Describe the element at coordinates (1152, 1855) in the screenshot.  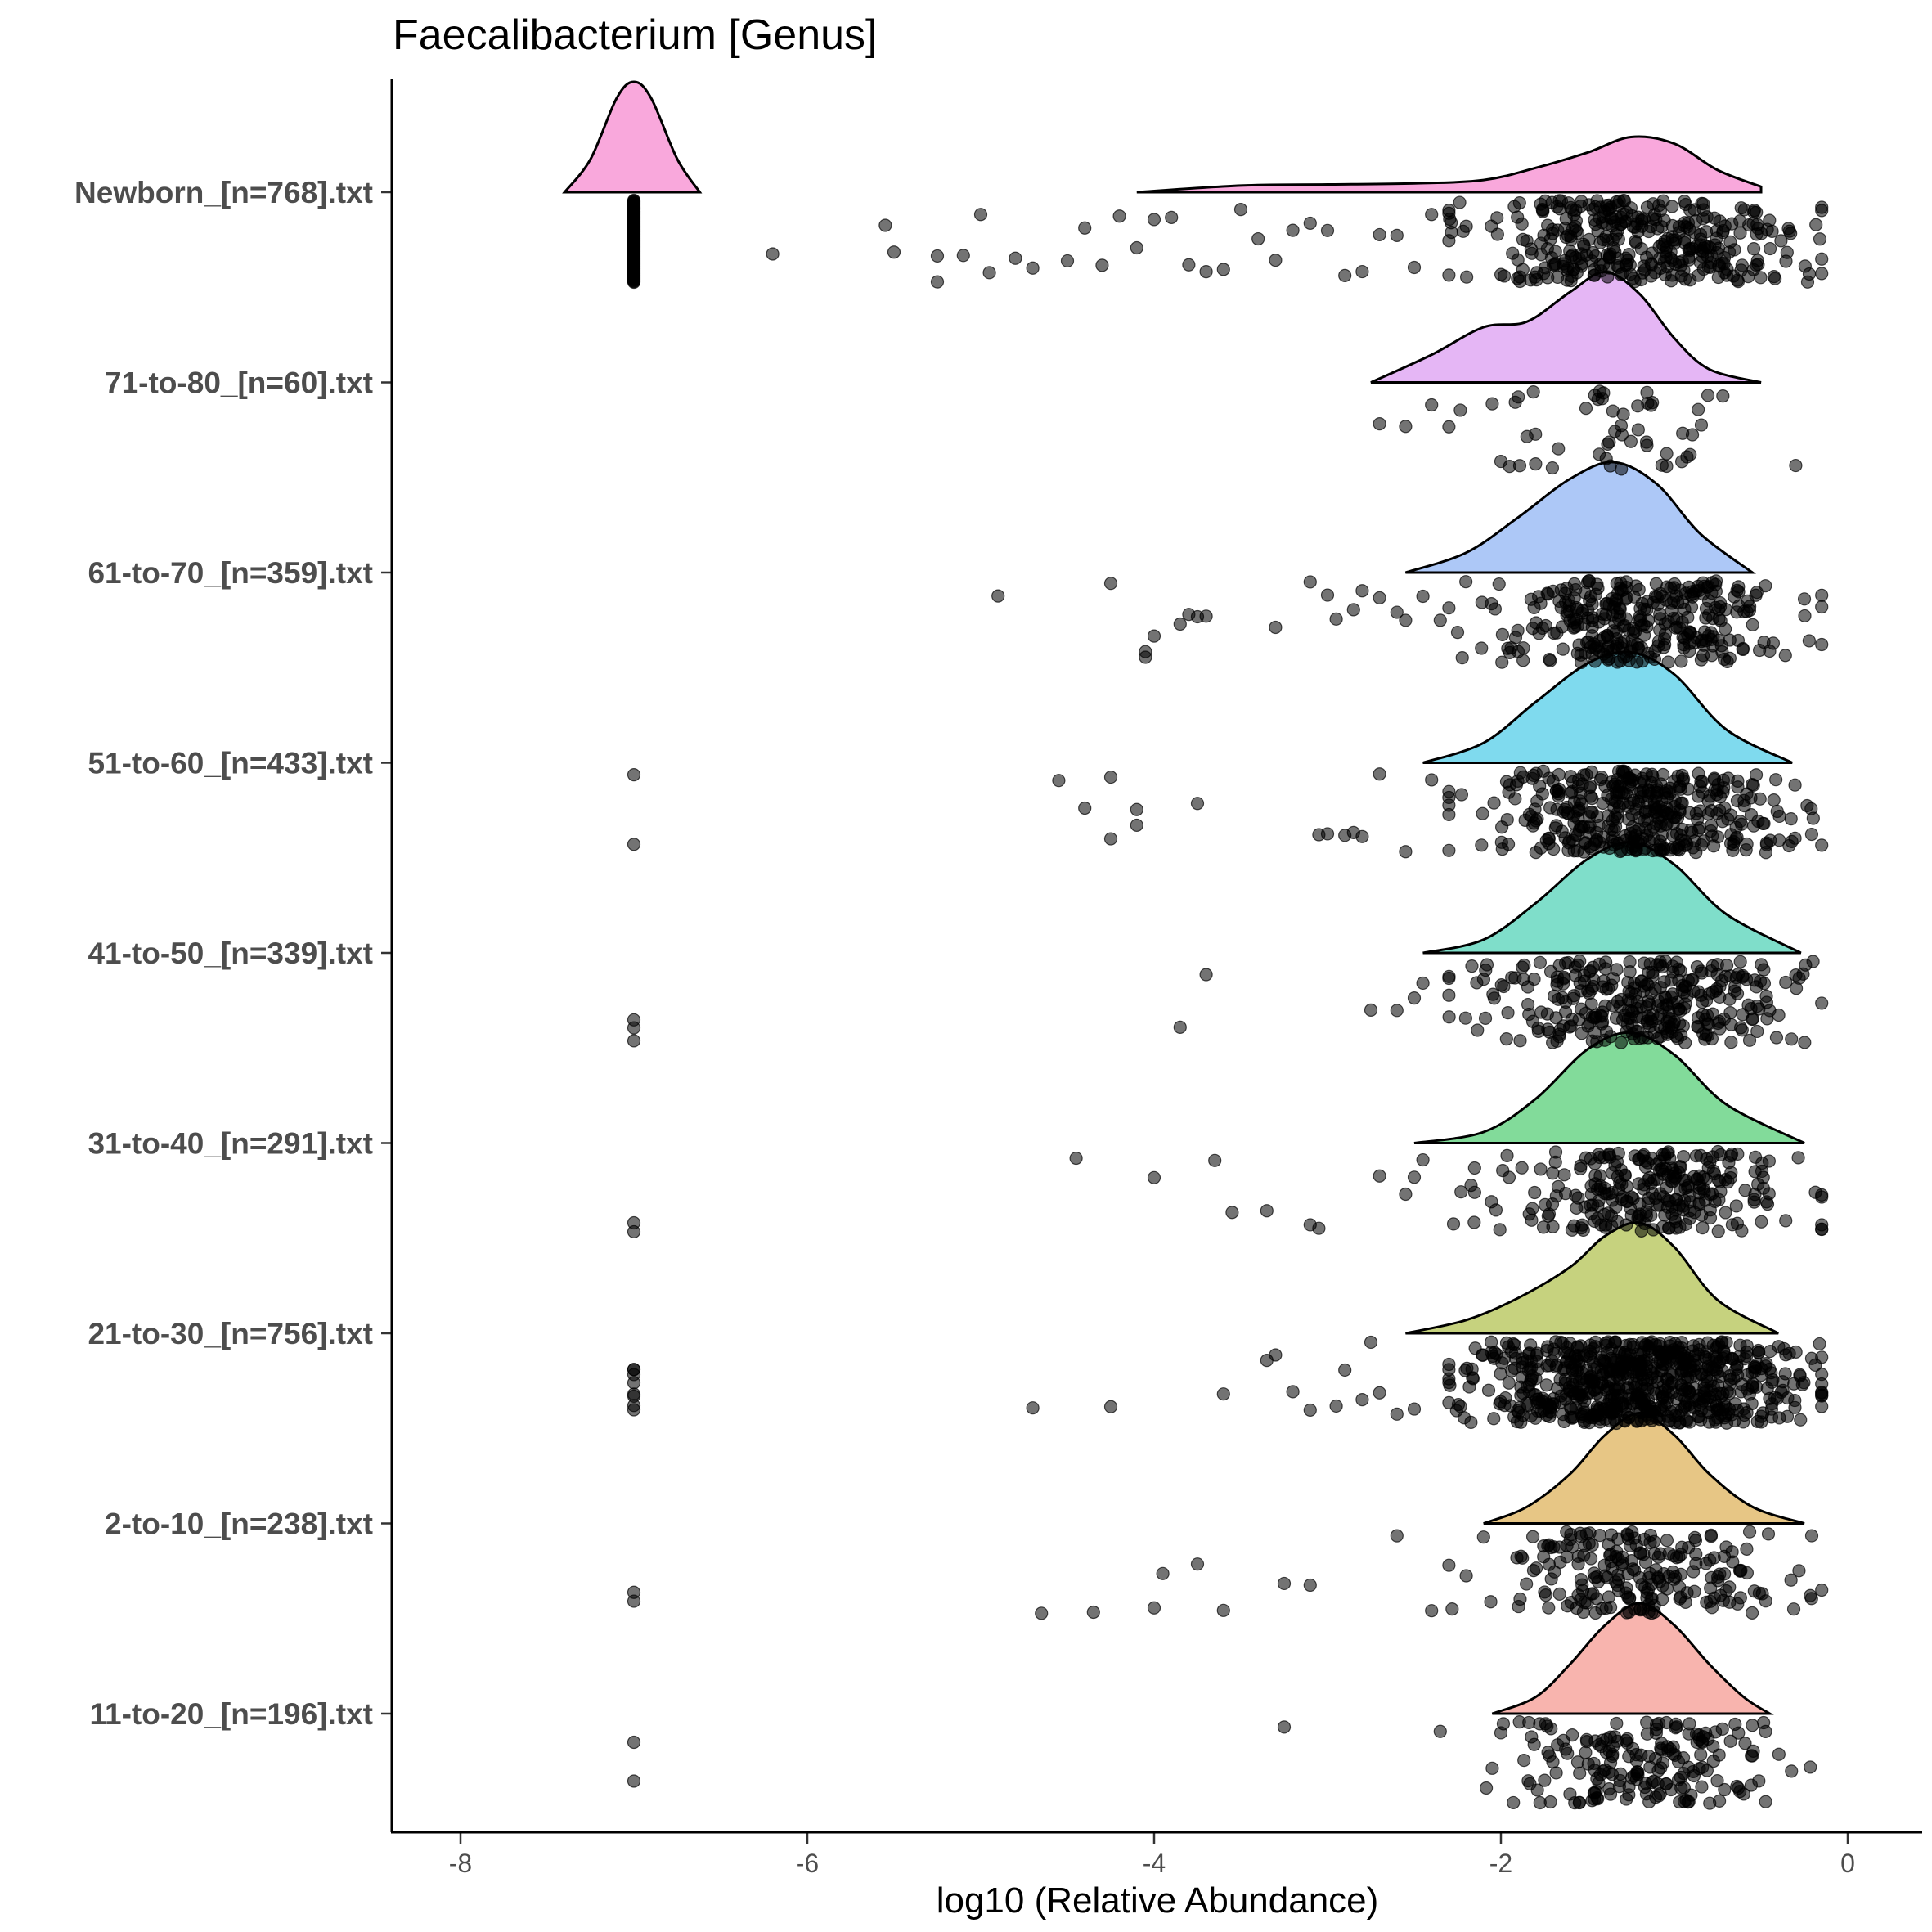
I see `x-axis: -8 -6 -4 -2 0` at that location.